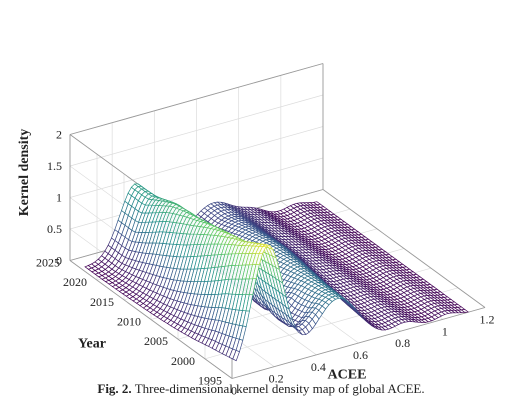 This screenshot has width=522, height=415. I want to click on x-tick-label: 1.2, so click(487, 320).